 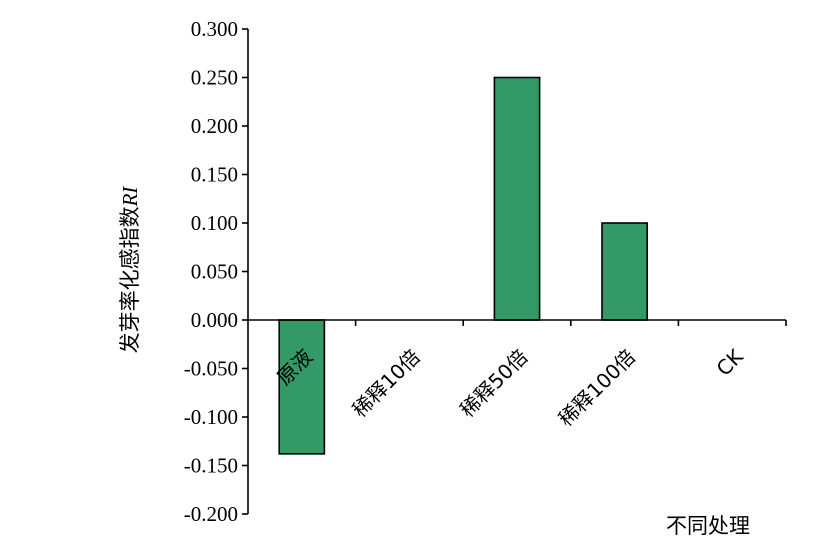 What do you see at coordinates (708, 526) in the screenshot?
I see `x-axis-title: 不同处理` at bounding box center [708, 526].